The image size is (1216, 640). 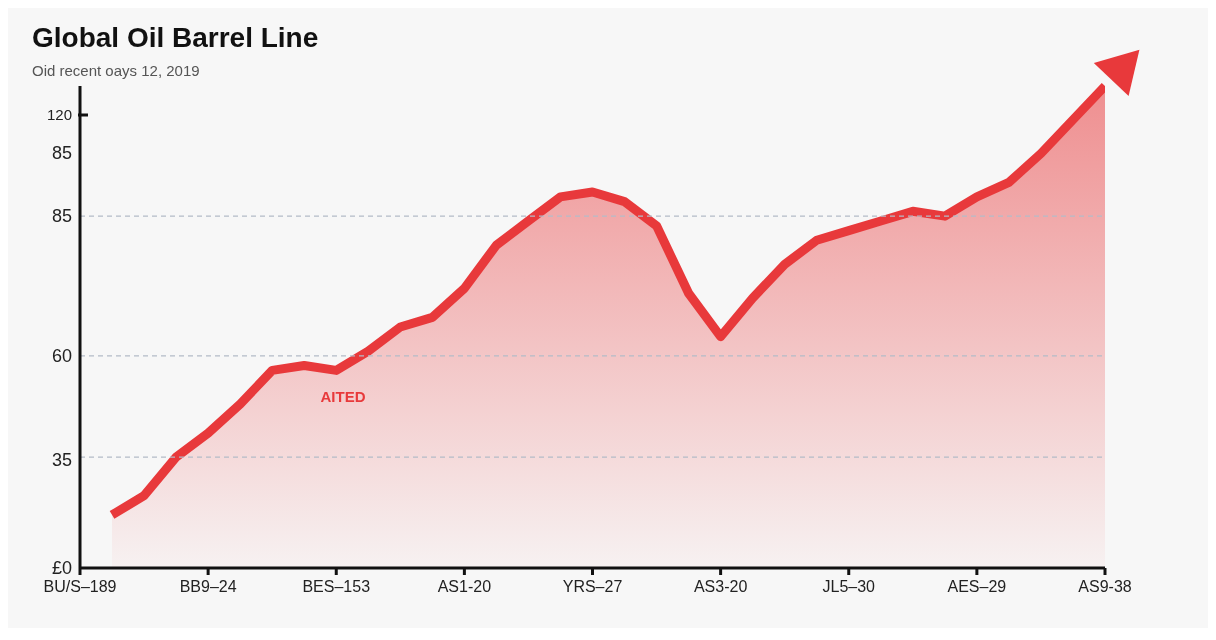 I want to click on text: 60, so click(x=61, y=356).